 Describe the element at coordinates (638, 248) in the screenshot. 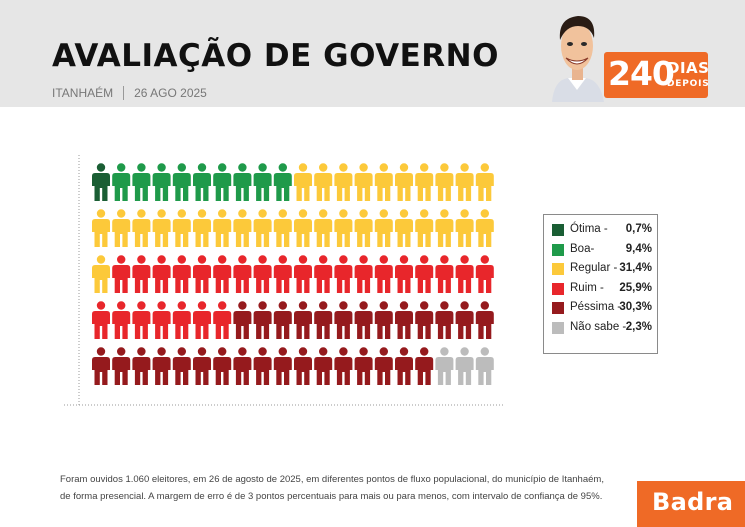

I see `legend-value: 9,4%` at that location.